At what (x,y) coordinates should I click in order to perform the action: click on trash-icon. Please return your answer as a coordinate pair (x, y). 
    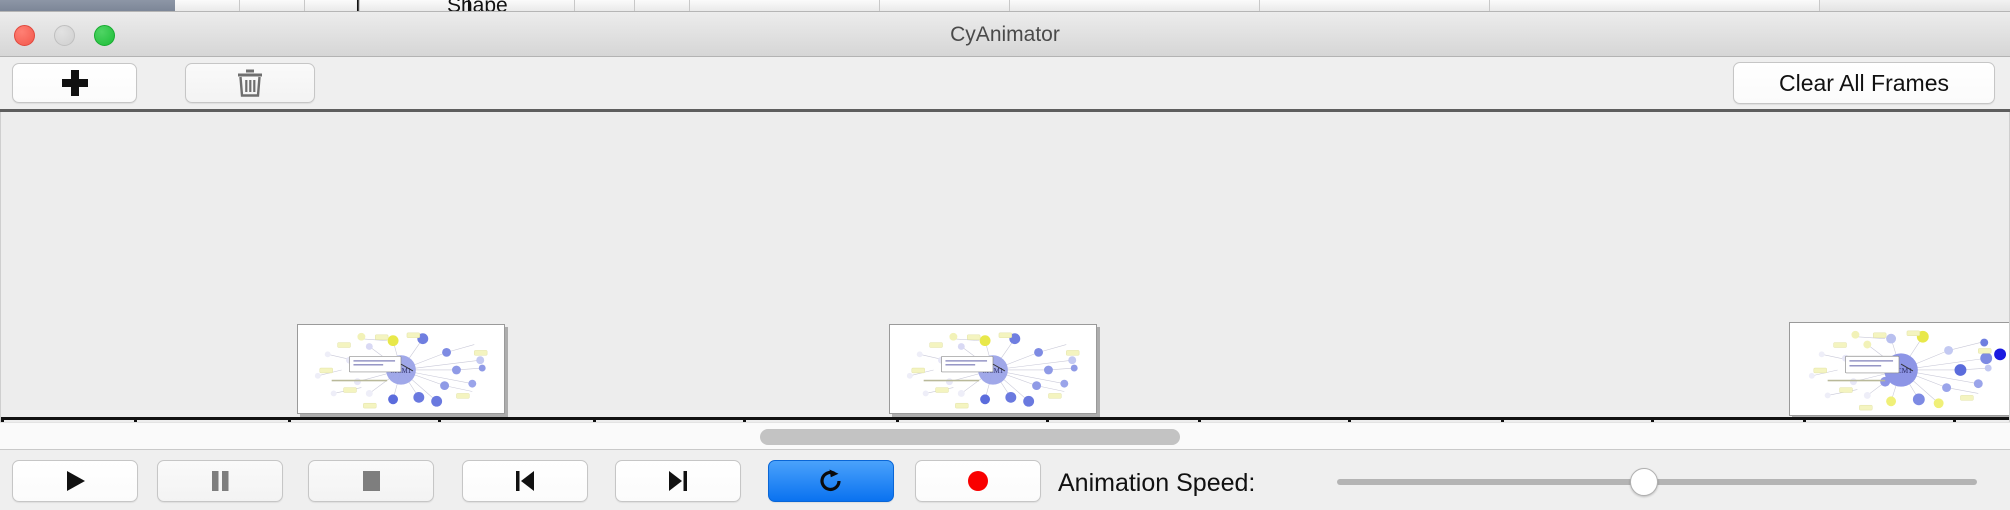
    Looking at the image, I should click on (250, 83).